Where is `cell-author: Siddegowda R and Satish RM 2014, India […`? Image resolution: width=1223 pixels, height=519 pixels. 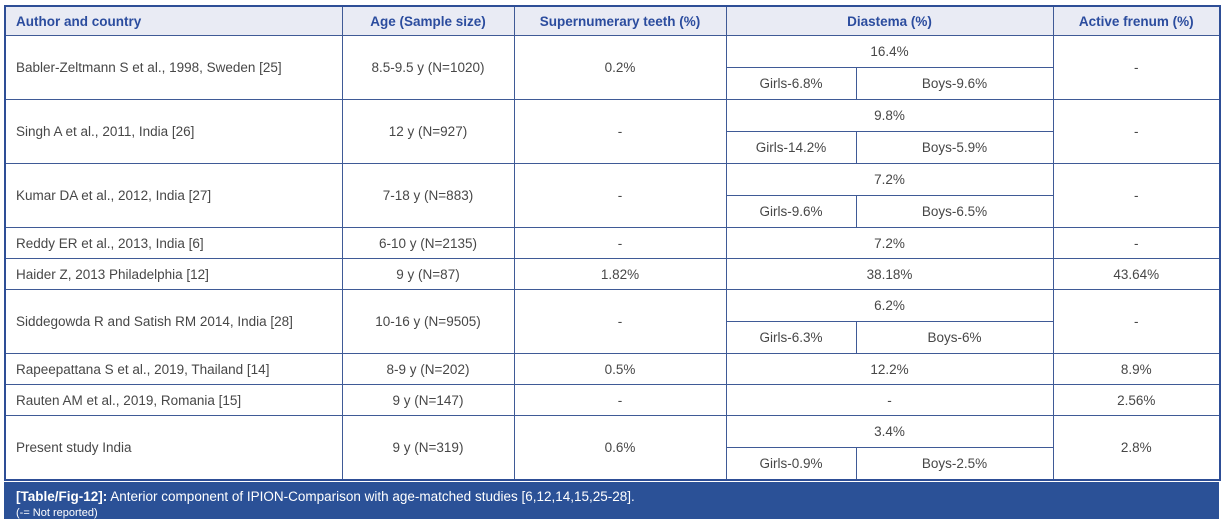 cell-author: Siddegowda R and Satish RM 2014, India [… is located at coordinates (173, 321).